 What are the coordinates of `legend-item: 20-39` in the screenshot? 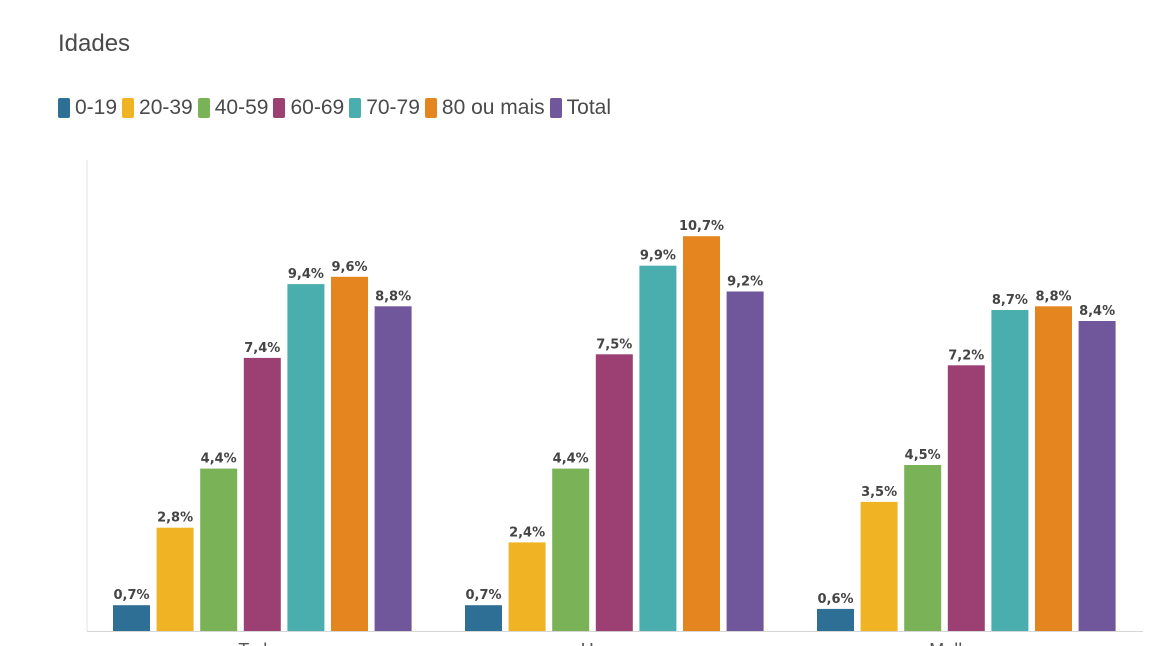 It's located at (157, 108).